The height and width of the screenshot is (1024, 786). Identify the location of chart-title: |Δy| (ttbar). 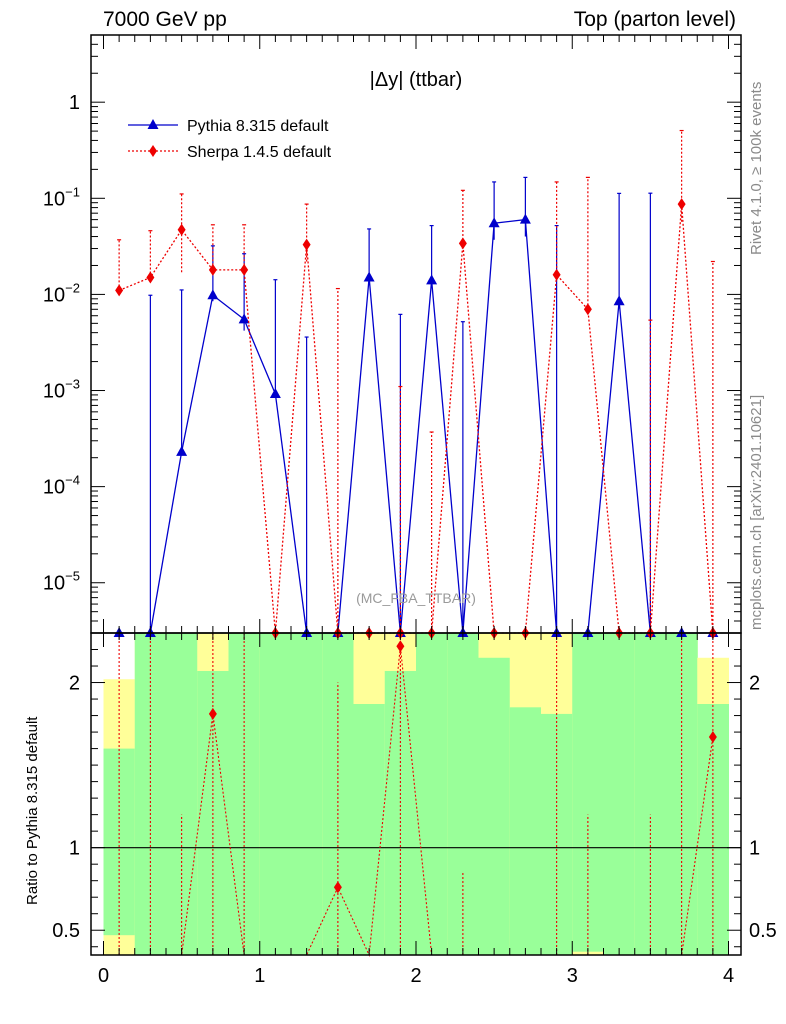
(416, 80).